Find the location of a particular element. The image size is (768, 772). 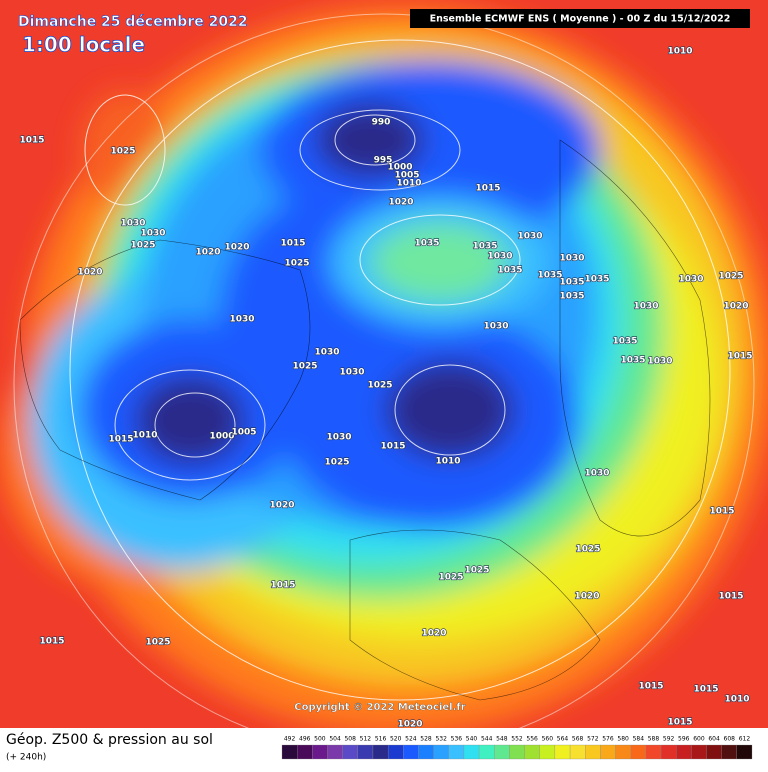

legend-label: 572 is located at coordinates (593, 739).